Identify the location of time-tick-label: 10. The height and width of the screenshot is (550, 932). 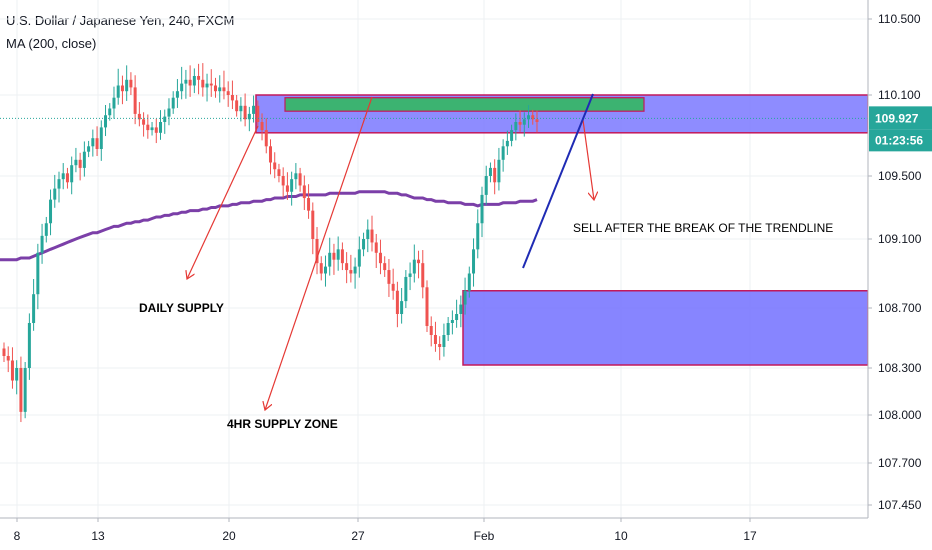
(621, 536).